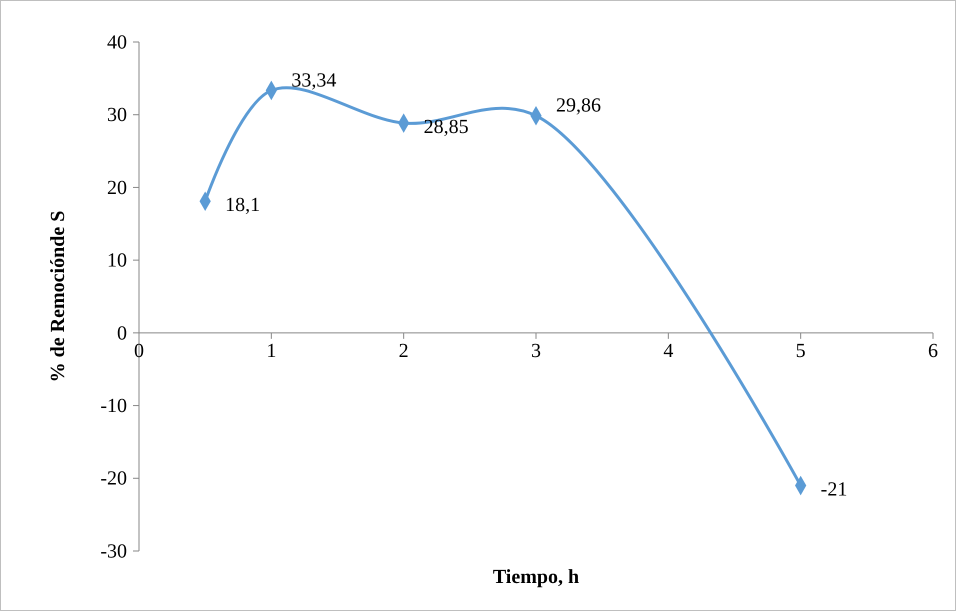 This screenshot has height=611, width=956. I want to click on data-label: 18,1, so click(242, 205).